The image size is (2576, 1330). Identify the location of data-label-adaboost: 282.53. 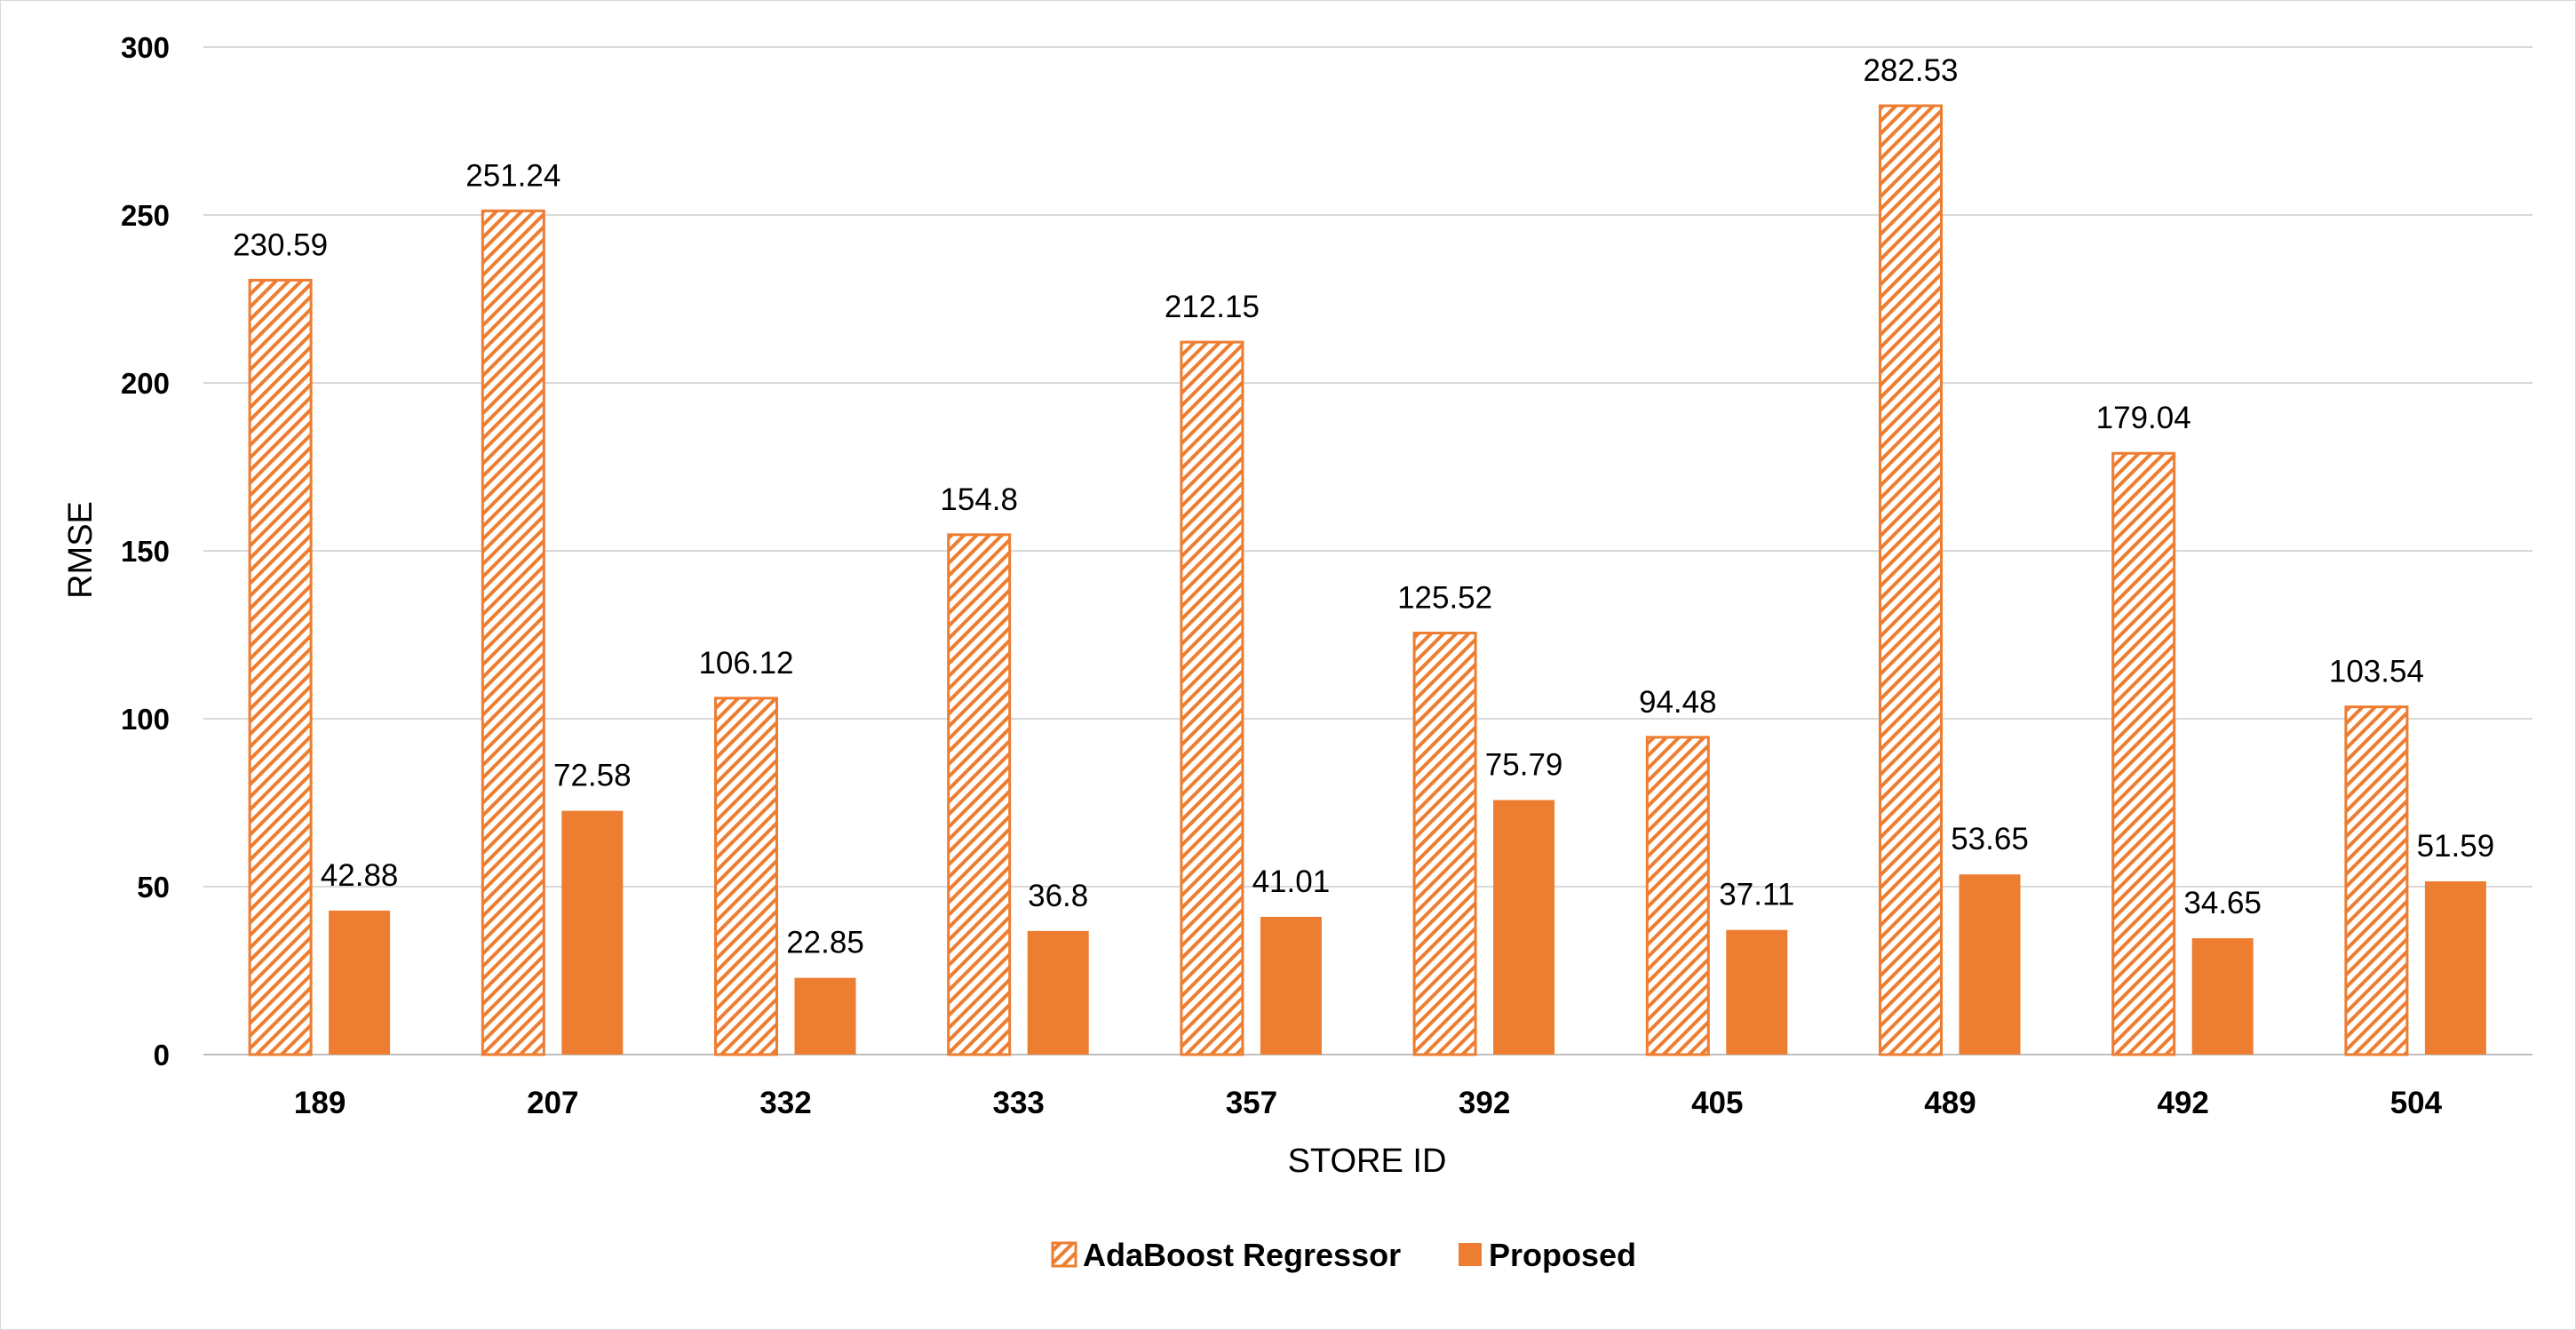
(1910, 70).